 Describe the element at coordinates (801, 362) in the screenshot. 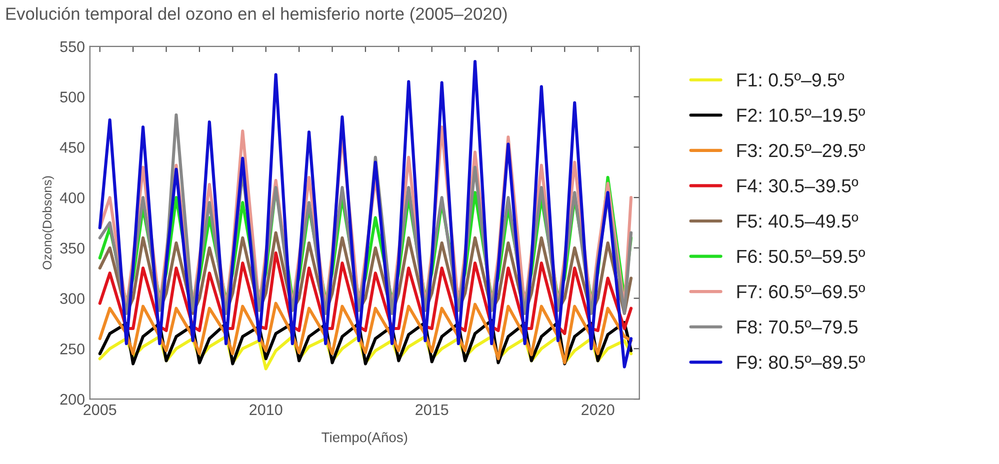

I see `legend-label: F9: 80.5º–89.5º` at that location.